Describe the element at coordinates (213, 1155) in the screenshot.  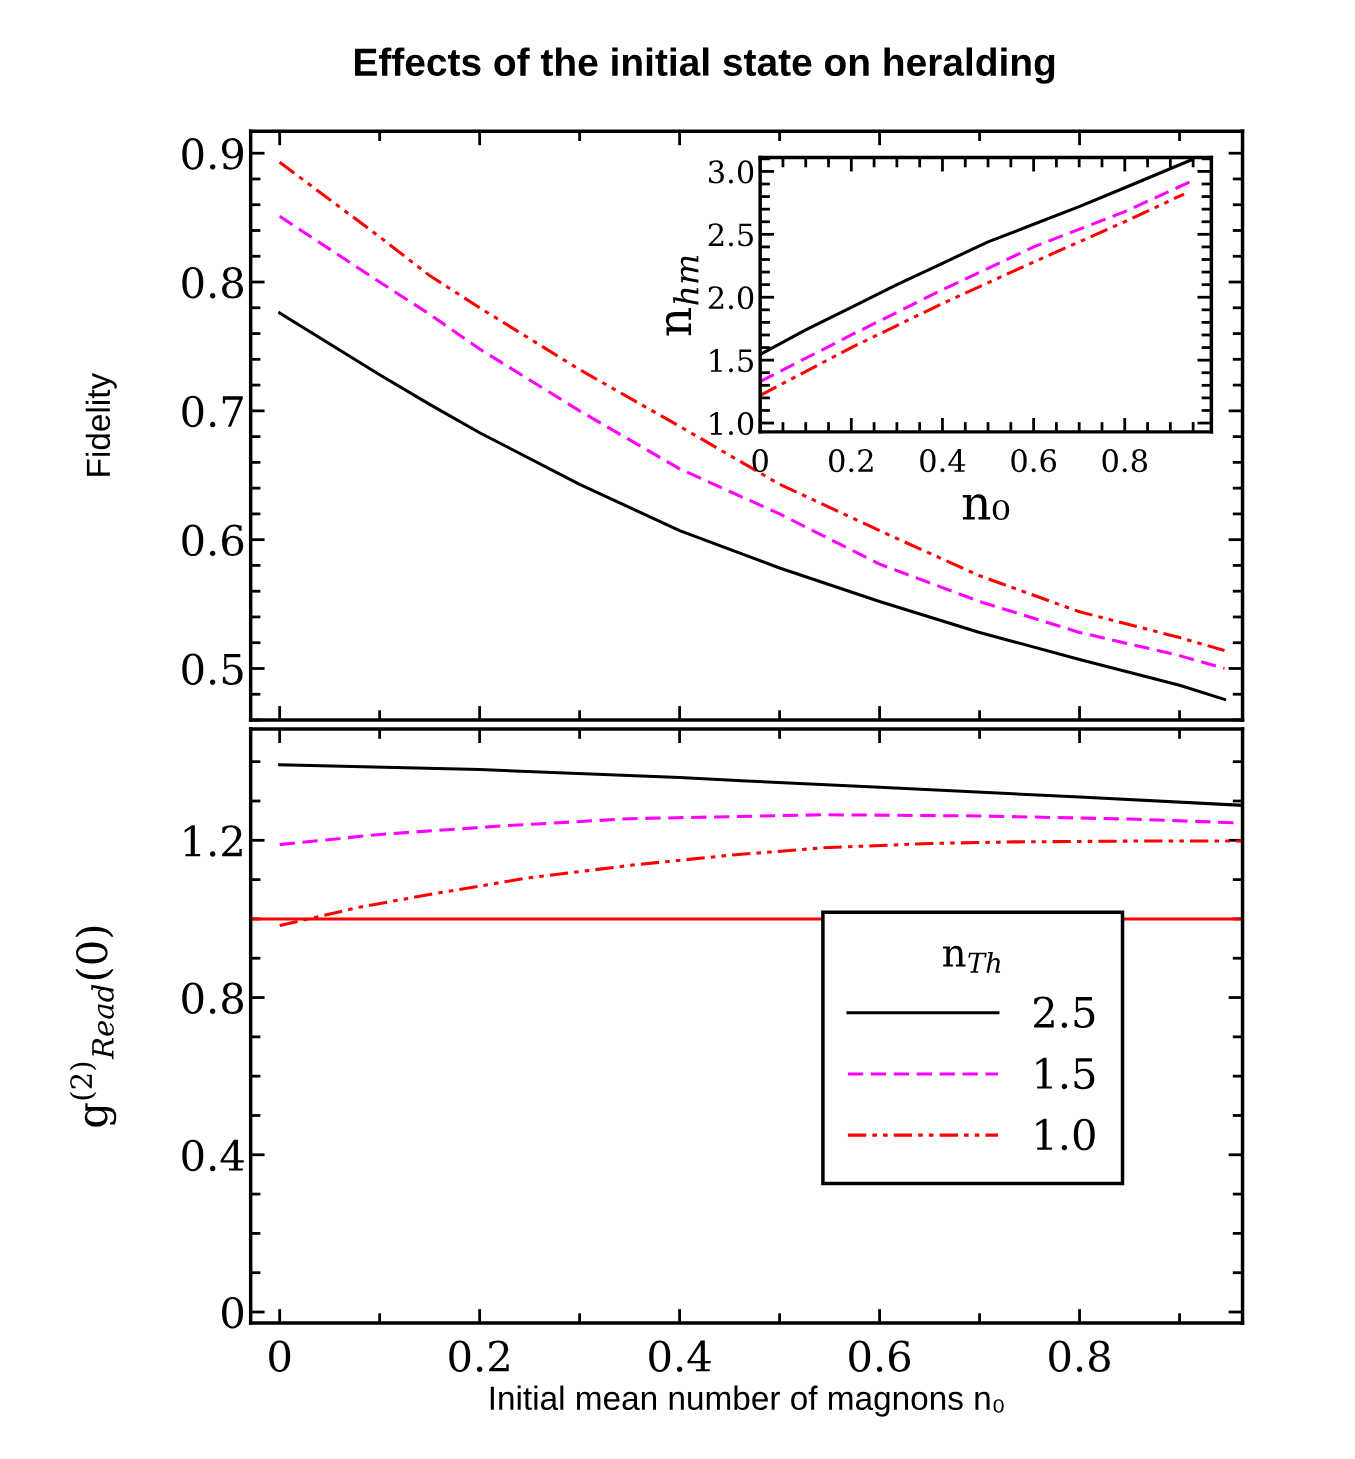
I see `y-tick-label: 0.4` at that location.